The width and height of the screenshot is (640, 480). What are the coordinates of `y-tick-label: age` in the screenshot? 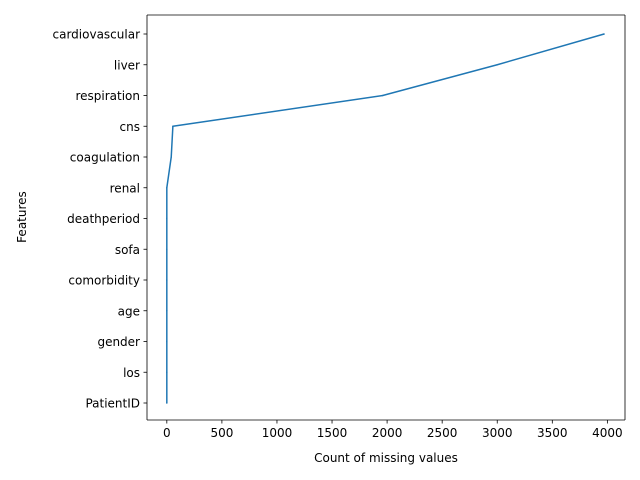 It's located at (129, 311).